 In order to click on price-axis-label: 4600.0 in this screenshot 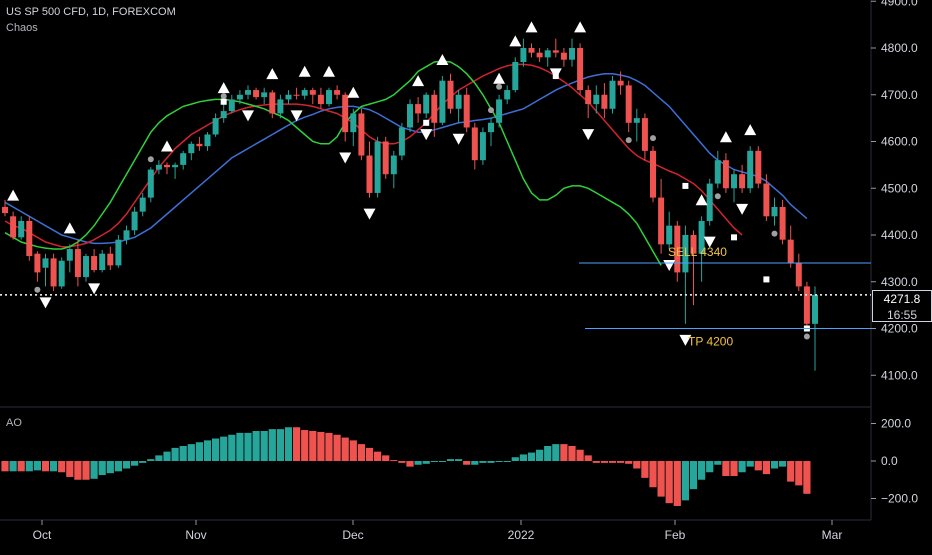, I will do `click(899, 142)`.